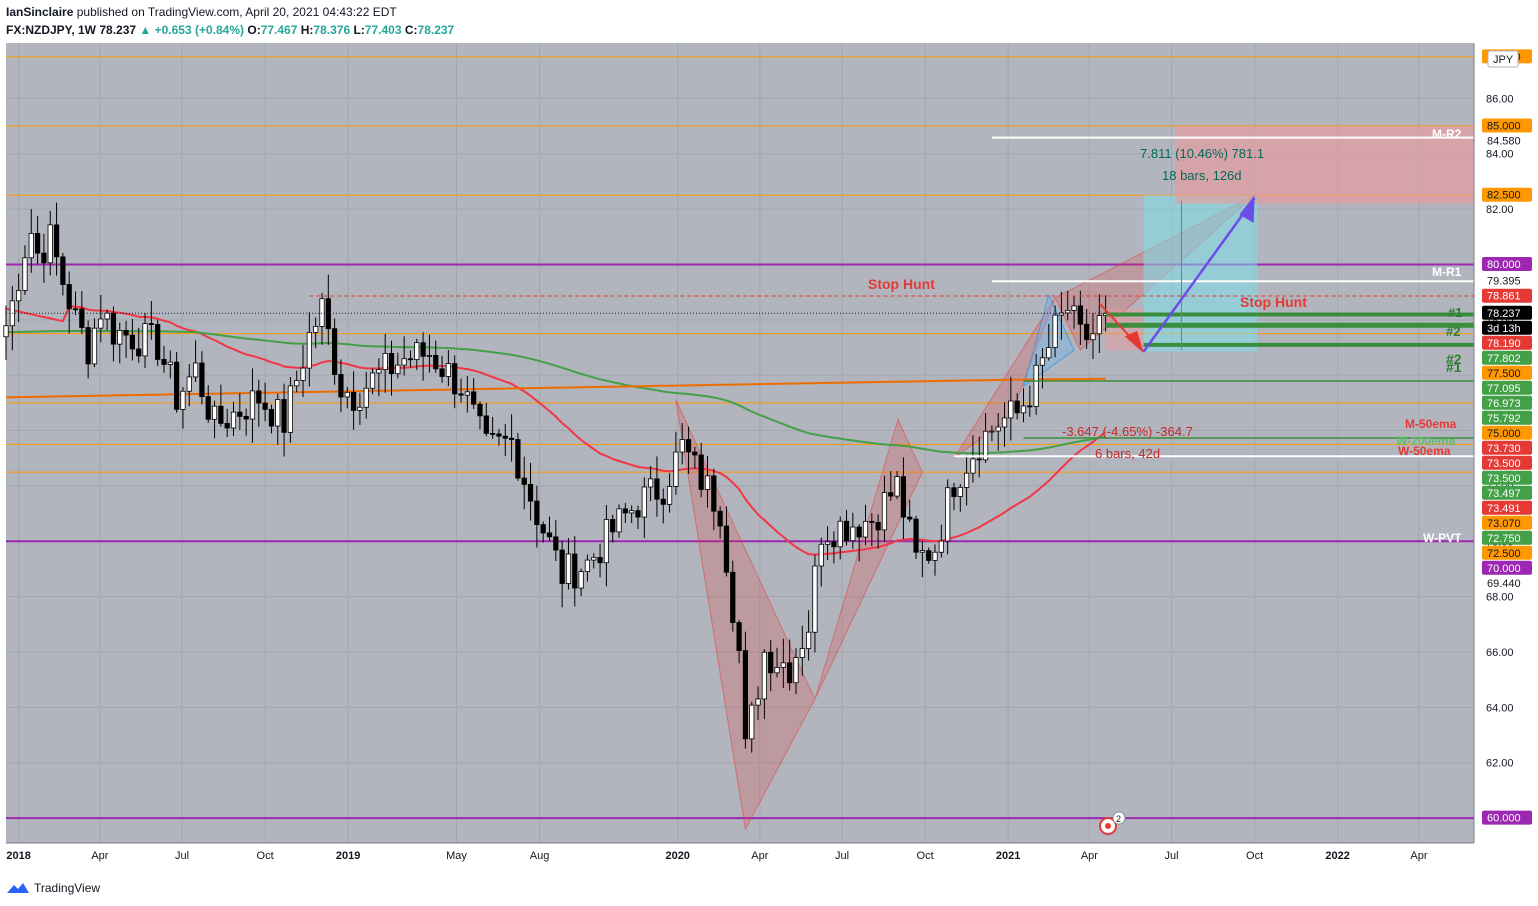  Describe the element at coordinates (1507, 817) in the screenshot. I see `price-tag: 60.000` at that location.